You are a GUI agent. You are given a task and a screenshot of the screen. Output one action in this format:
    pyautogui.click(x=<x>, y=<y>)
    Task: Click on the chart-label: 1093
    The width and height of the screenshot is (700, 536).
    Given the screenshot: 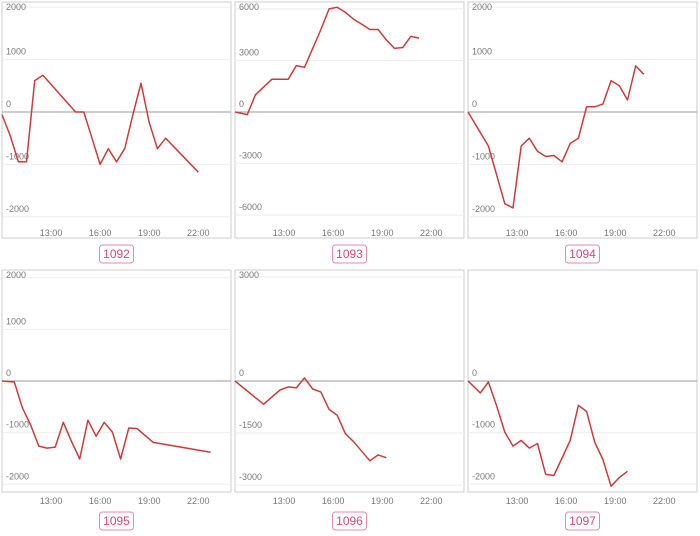 What is the action you would take?
    pyautogui.click(x=349, y=254)
    